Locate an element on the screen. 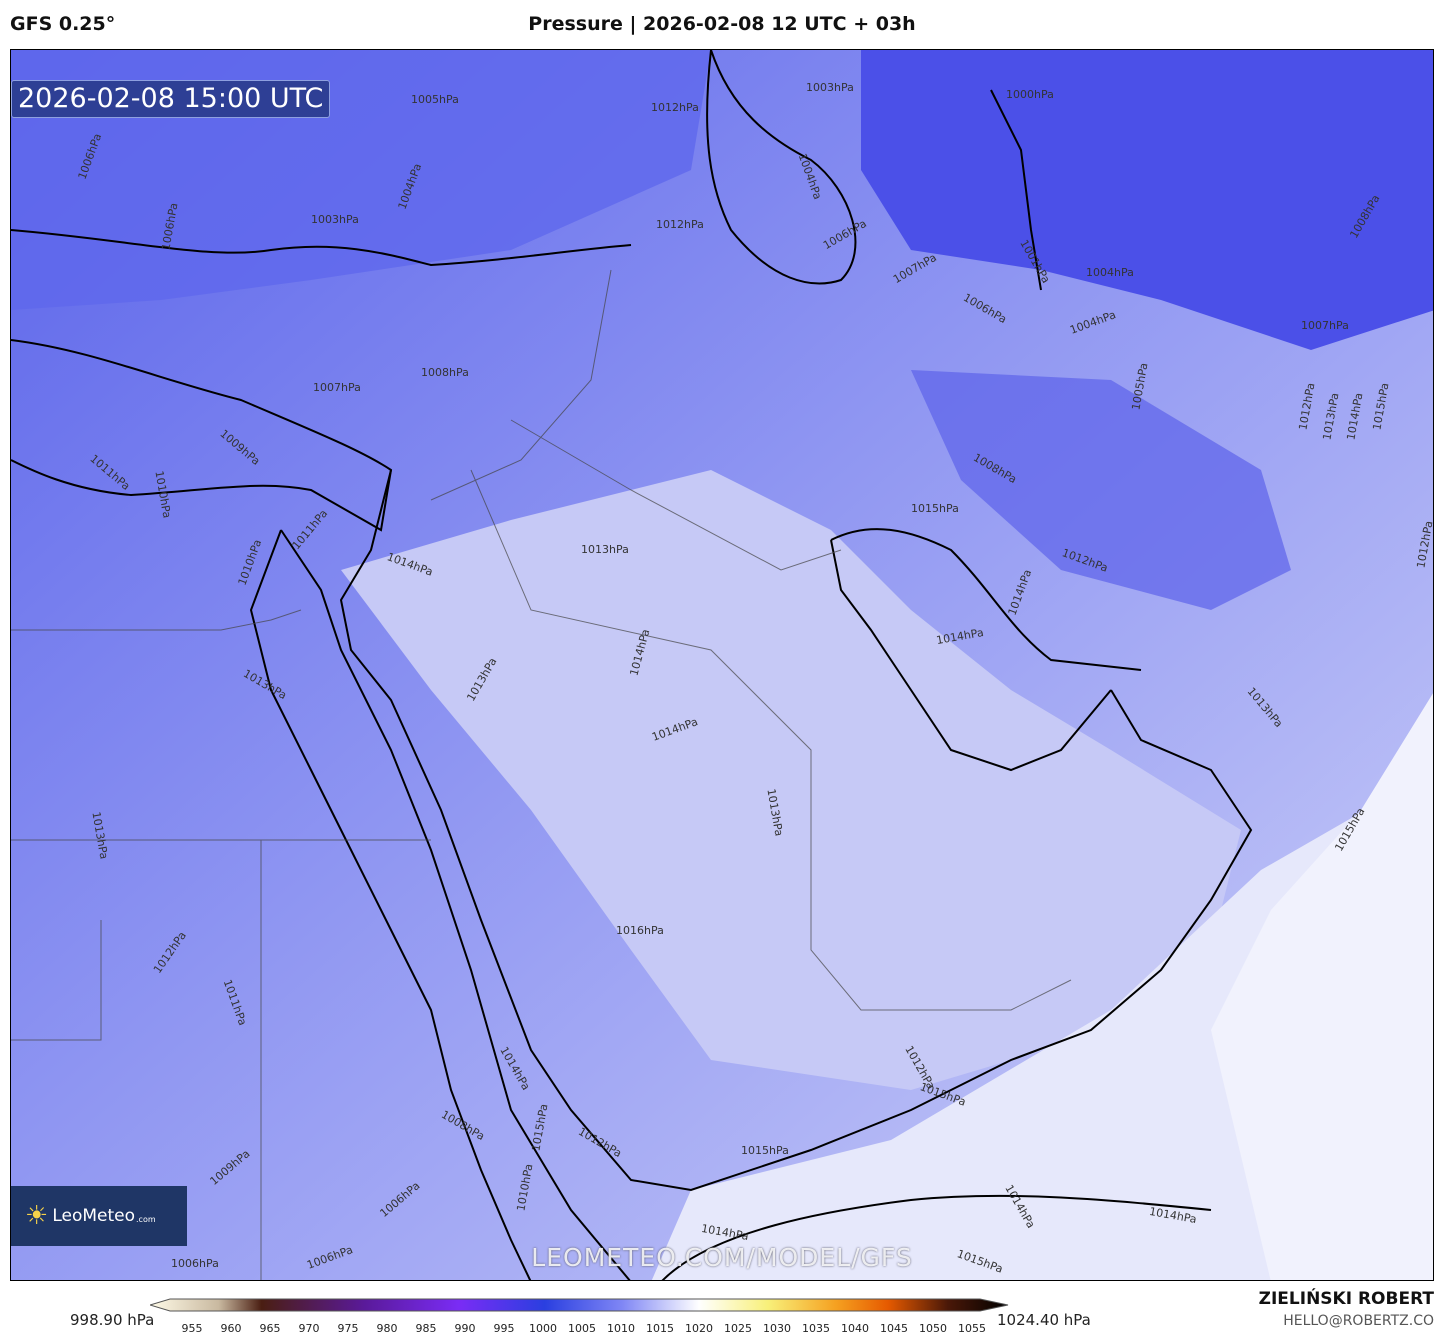 The image size is (1444, 1337). colorbar-tick: 1050 is located at coordinates (933, 1328).